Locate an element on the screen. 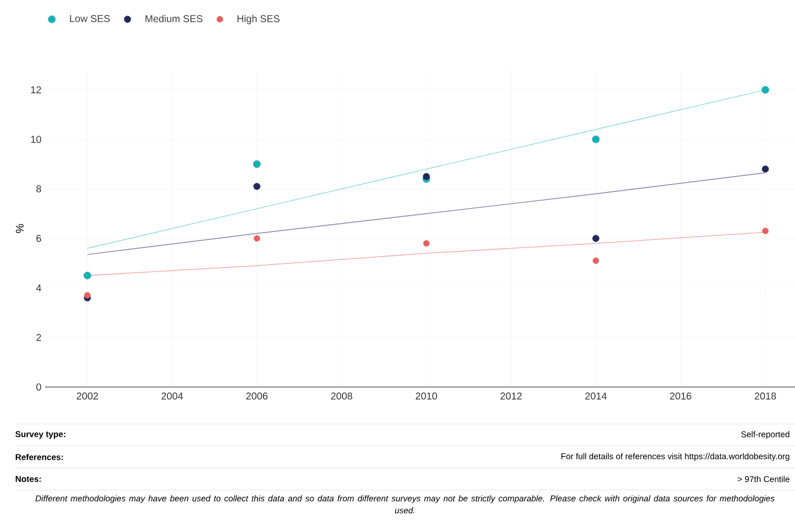 The height and width of the screenshot is (520, 795). y-tick-label: 6 is located at coordinates (39, 238).